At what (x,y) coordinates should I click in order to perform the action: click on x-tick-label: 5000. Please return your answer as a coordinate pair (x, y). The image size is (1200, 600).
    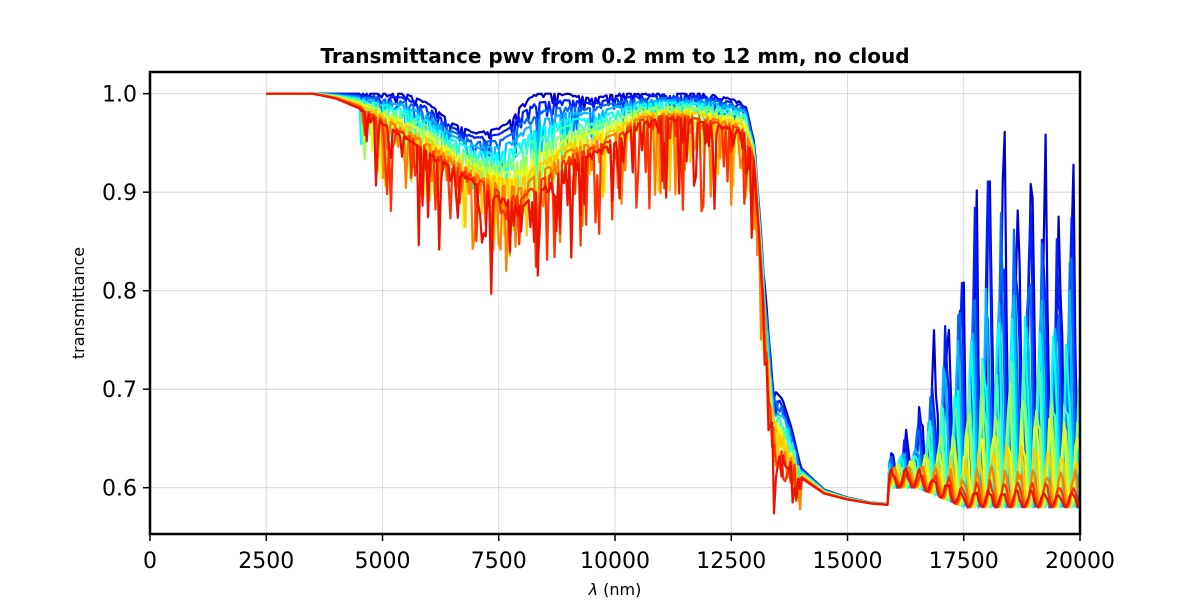
    Looking at the image, I should click on (383, 561).